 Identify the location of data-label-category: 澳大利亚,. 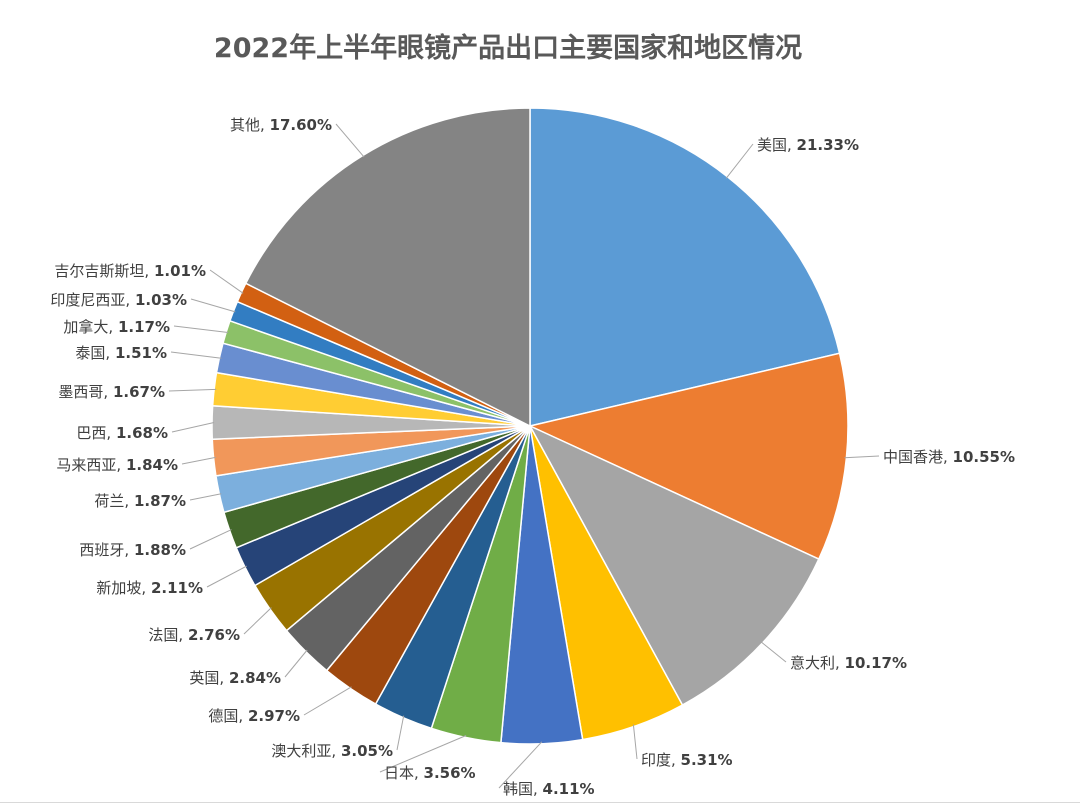
(306, 751).